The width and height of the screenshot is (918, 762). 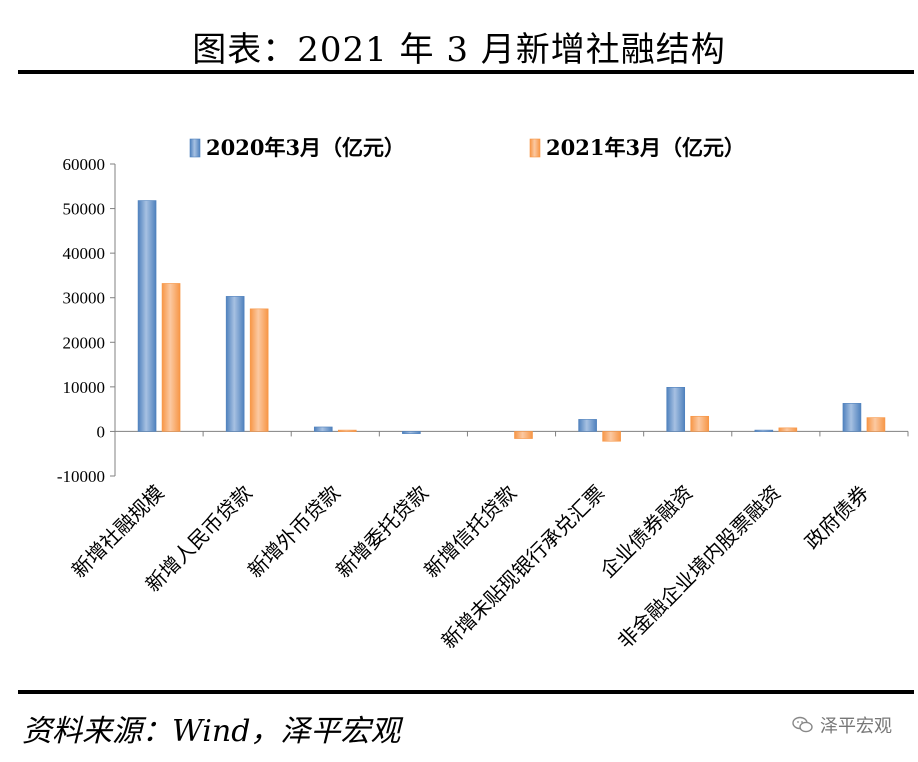 What do you see at coordinates (837, 518) in the screenshot?
I see `category-label: 政府债券` at bounding box center [837, 518].